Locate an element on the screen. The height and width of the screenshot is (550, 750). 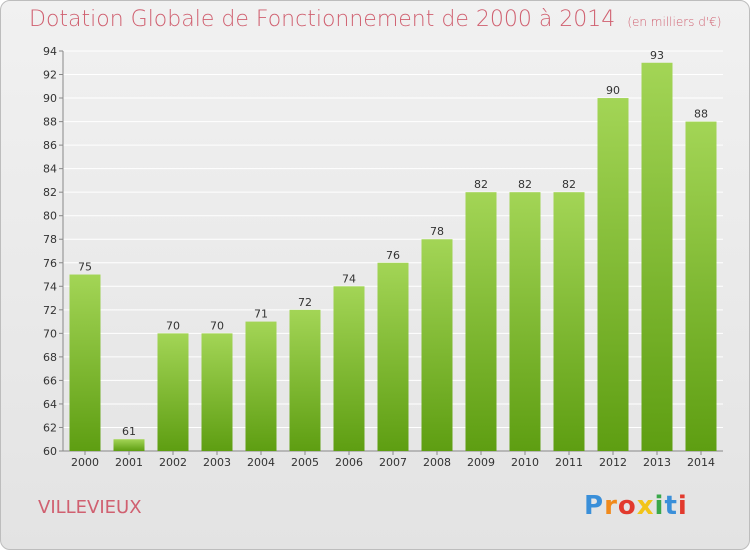
x-tick-label-2003: 2003 is located at coordinates (217, 462).